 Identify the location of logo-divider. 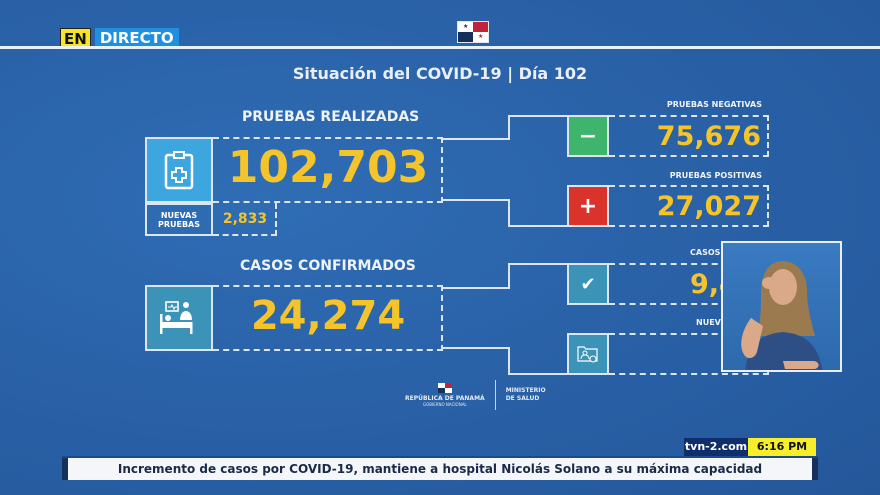
(495, 395).